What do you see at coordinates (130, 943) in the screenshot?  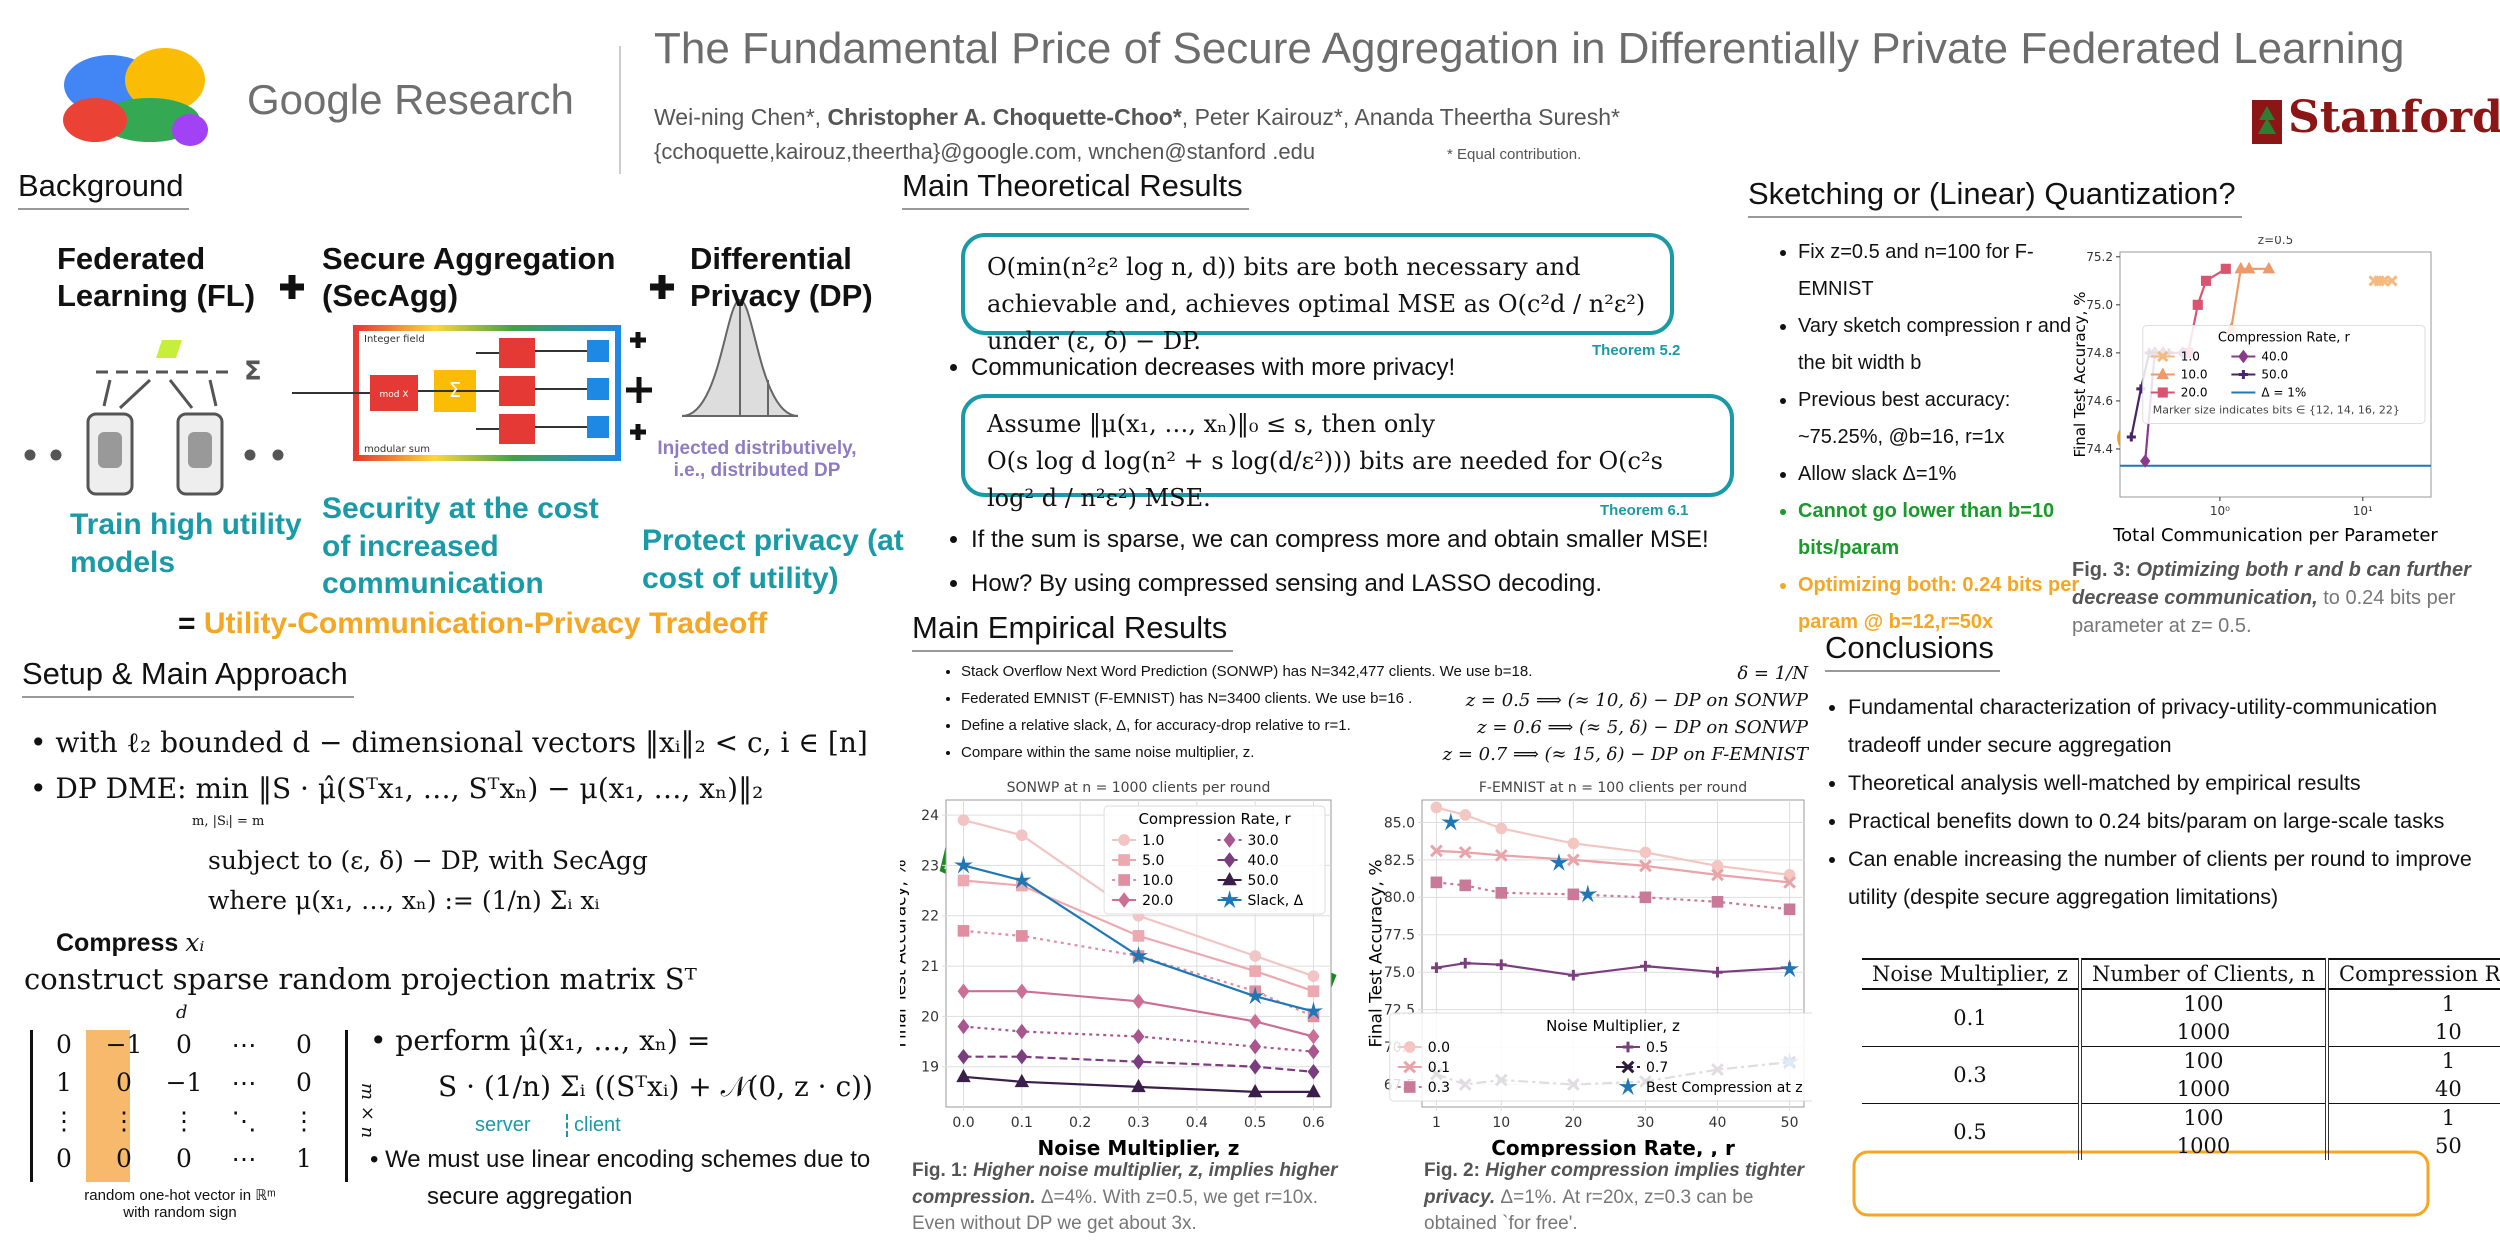 I see `compress: Compress xᵢ` at bounding box center [130, 943].